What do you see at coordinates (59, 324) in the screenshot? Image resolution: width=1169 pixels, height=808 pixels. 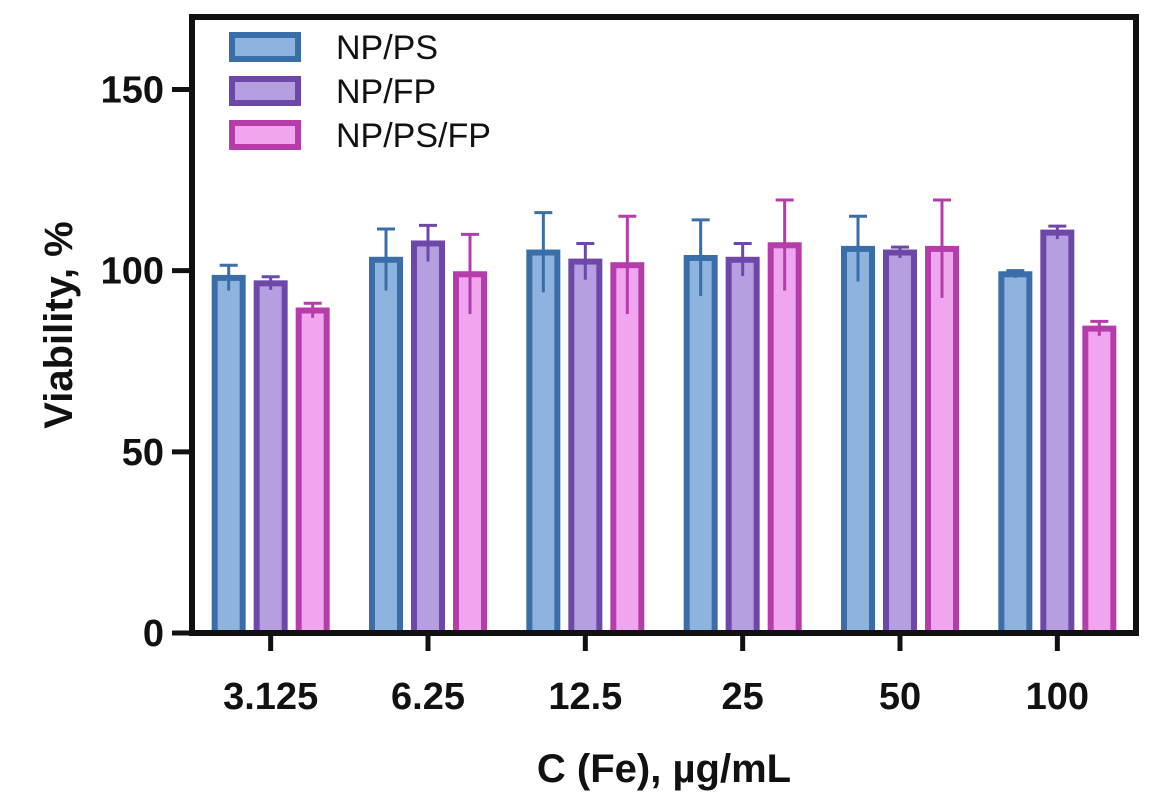 I see `y-axis-title: Viability, %` at bounding box center [59, 324].